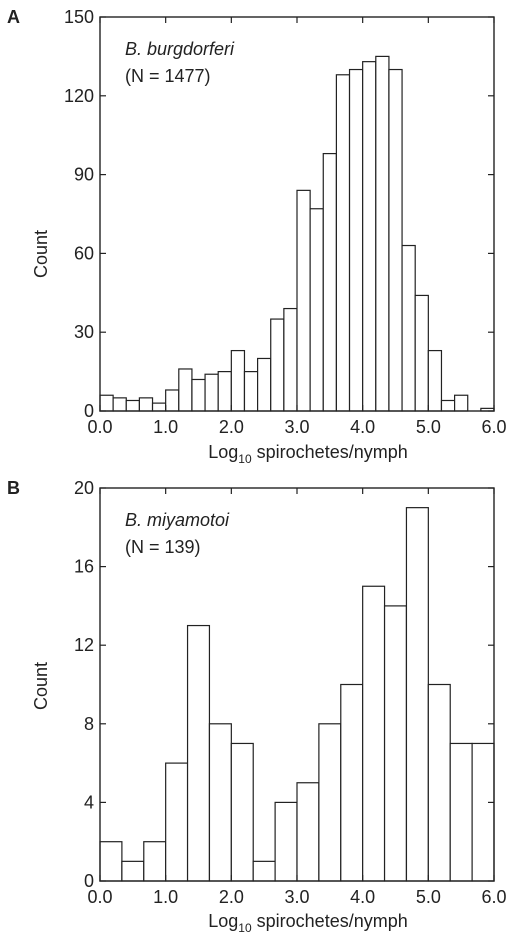  Describe the element at coordinates (223, 452) in the screenshot. I see `panel-a-x-axis-prefix: Log` at that location.